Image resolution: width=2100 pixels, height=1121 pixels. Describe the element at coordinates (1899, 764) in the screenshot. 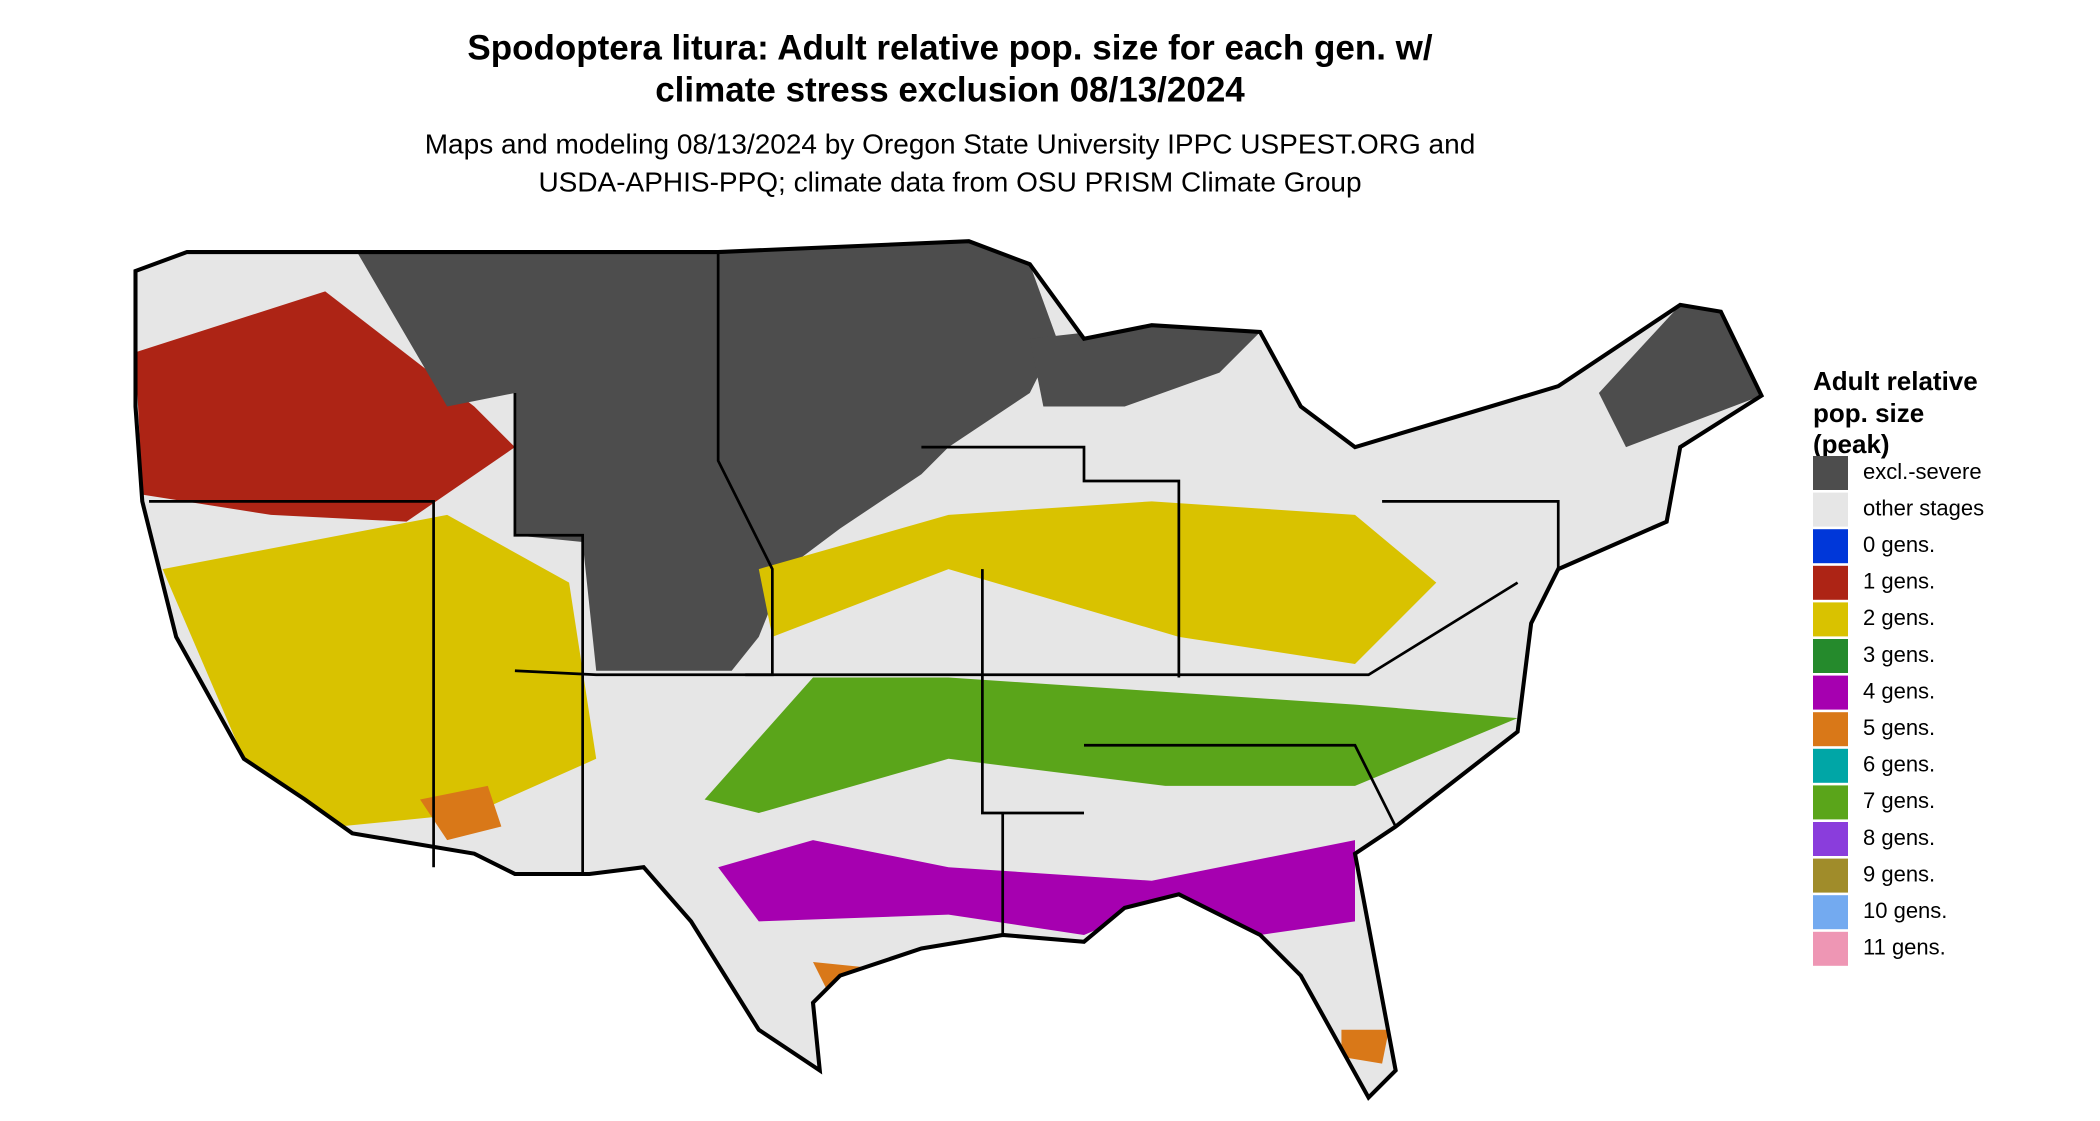

I see `legend-label: 6 gens.` at that location.